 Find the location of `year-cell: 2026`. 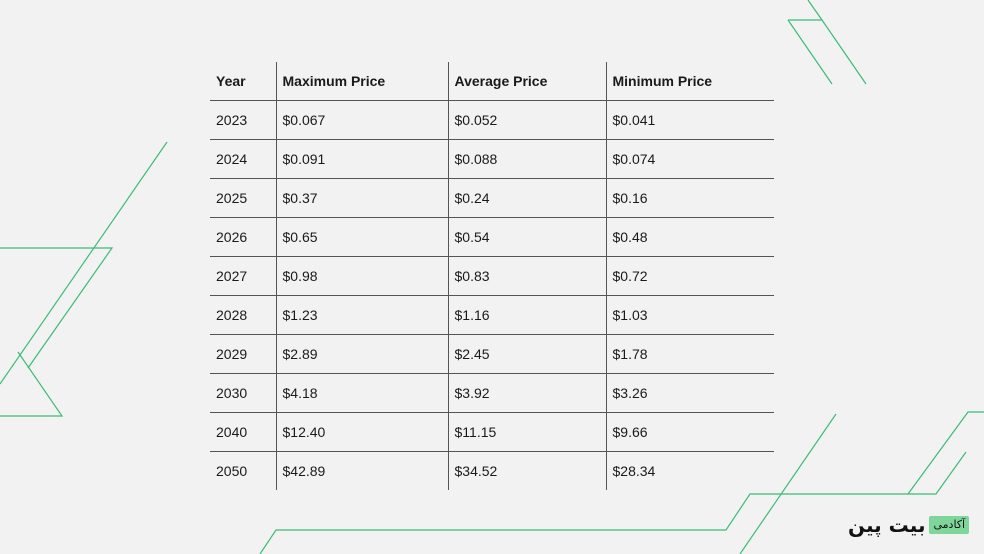

year-cell: 2026 is located at coordinates (243, 237).